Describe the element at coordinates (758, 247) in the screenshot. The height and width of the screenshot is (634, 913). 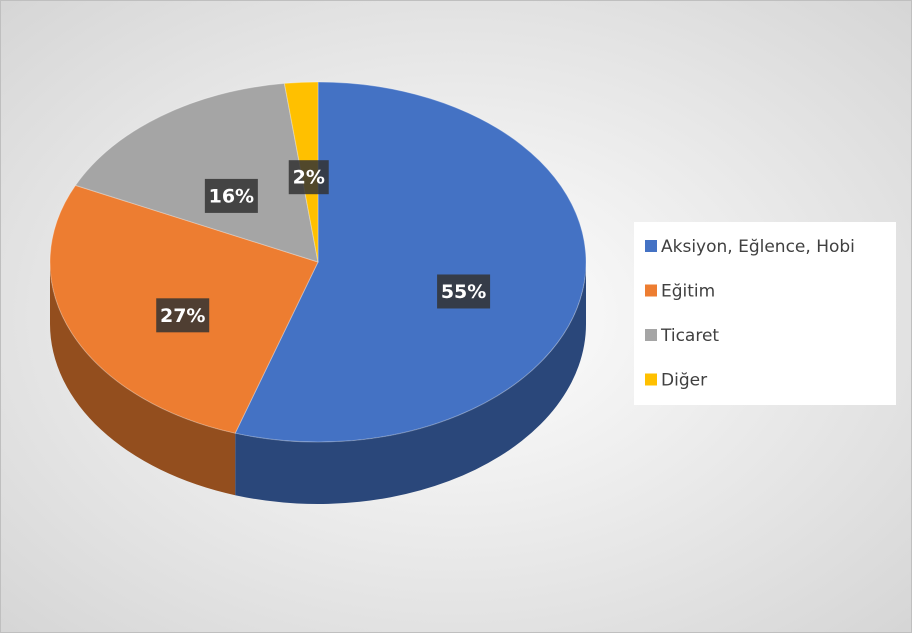
I see `legend-label: Aksiyon, Eğlence, Hobi` at that location.